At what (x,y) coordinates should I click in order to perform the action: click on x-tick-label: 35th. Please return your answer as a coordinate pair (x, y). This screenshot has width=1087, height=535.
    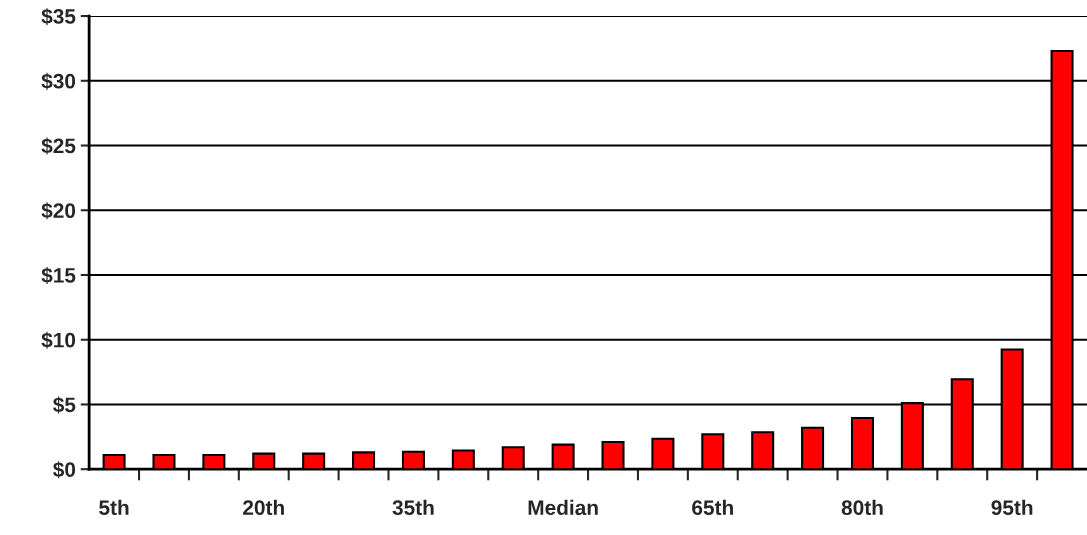
    Looking at the image, I should click on (413, 507).